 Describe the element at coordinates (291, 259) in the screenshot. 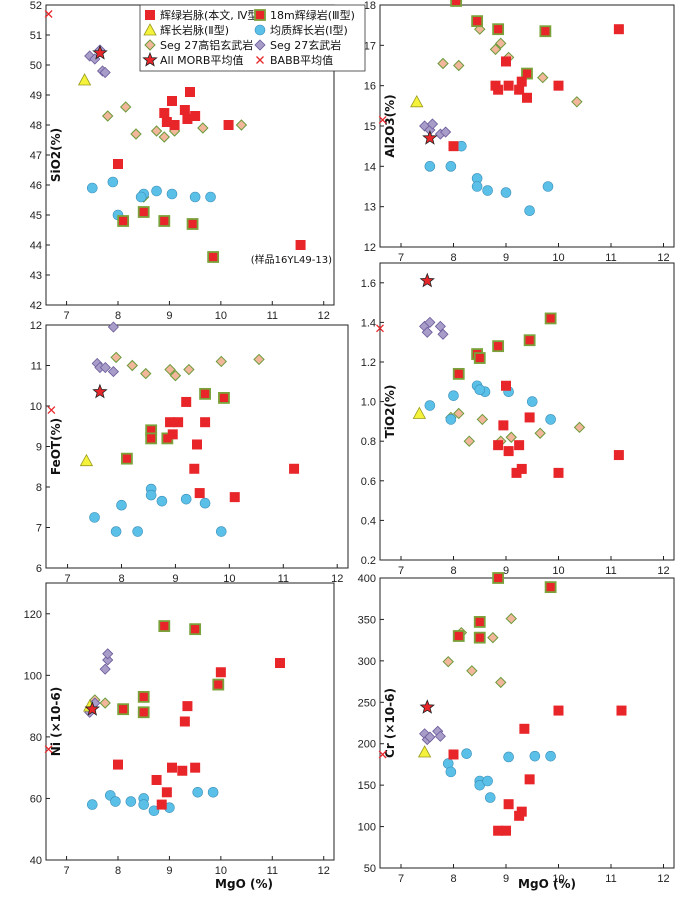

I see `sample-annotation: (样品16YL49-13)` at that location.